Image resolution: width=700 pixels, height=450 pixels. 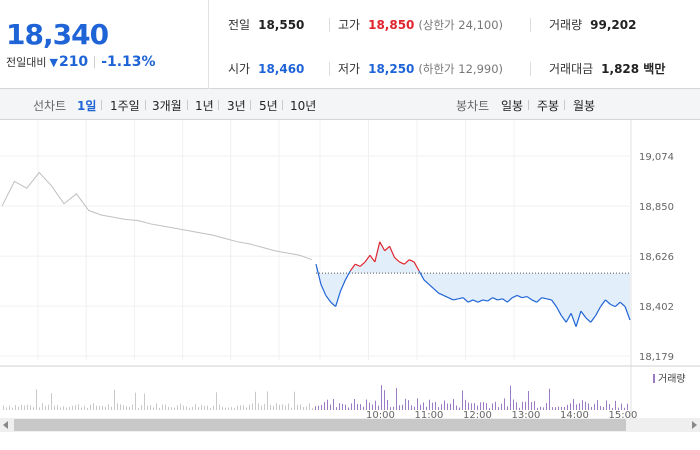 I want to click on tab-3month: 3개월, so click(x=167, y=106).